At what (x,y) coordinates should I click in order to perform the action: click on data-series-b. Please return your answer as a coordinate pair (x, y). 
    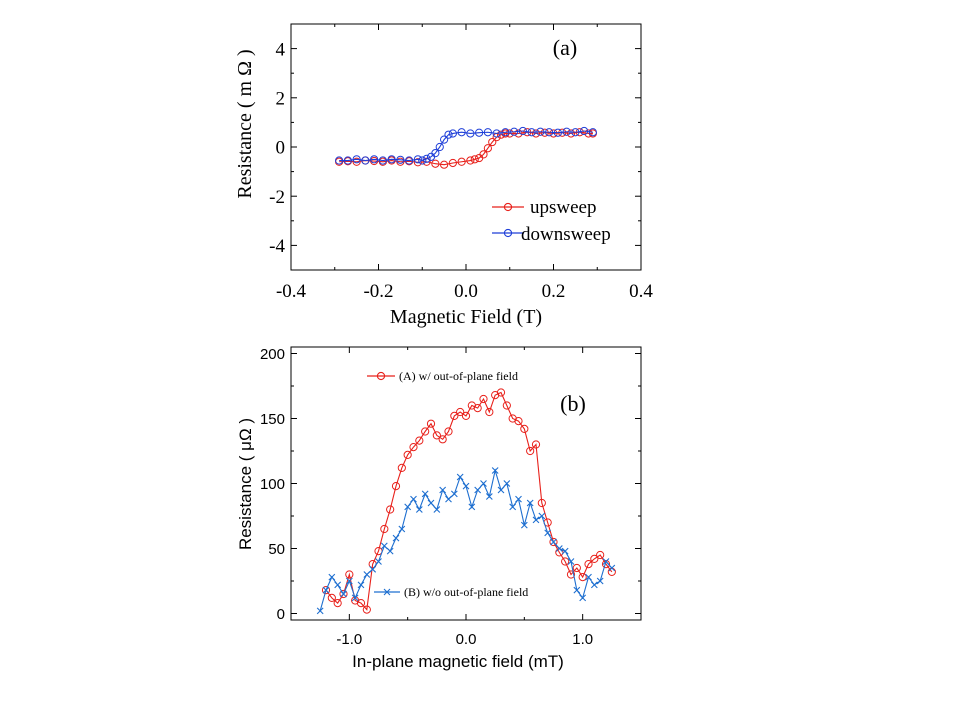
    Looking at the image, I should click on (466, 501).